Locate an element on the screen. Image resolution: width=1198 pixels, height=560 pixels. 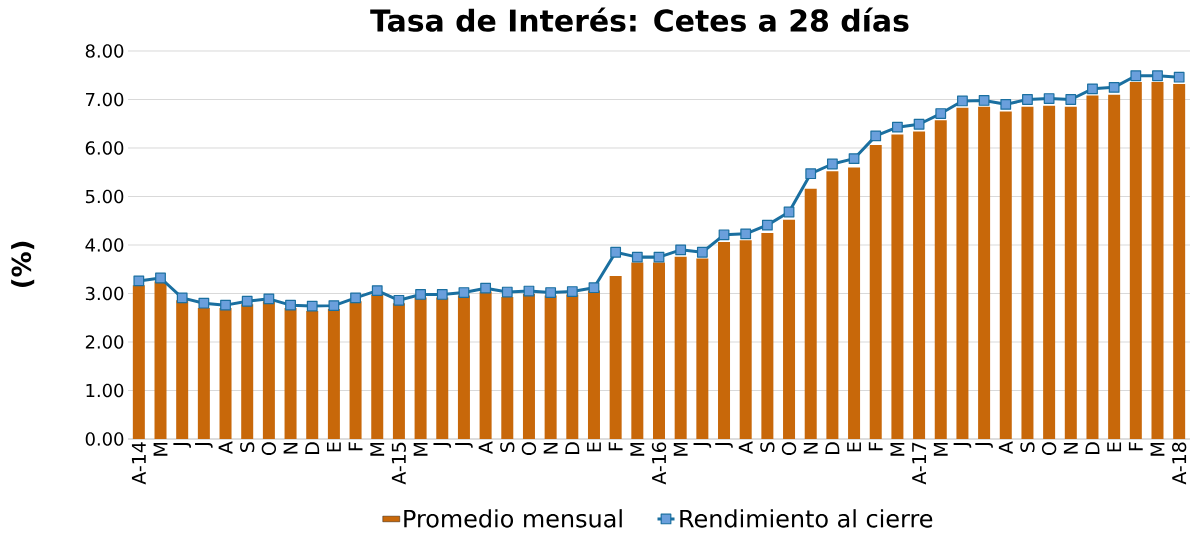
y-tick-label: 3.00 is located at coordinates (104, 293).